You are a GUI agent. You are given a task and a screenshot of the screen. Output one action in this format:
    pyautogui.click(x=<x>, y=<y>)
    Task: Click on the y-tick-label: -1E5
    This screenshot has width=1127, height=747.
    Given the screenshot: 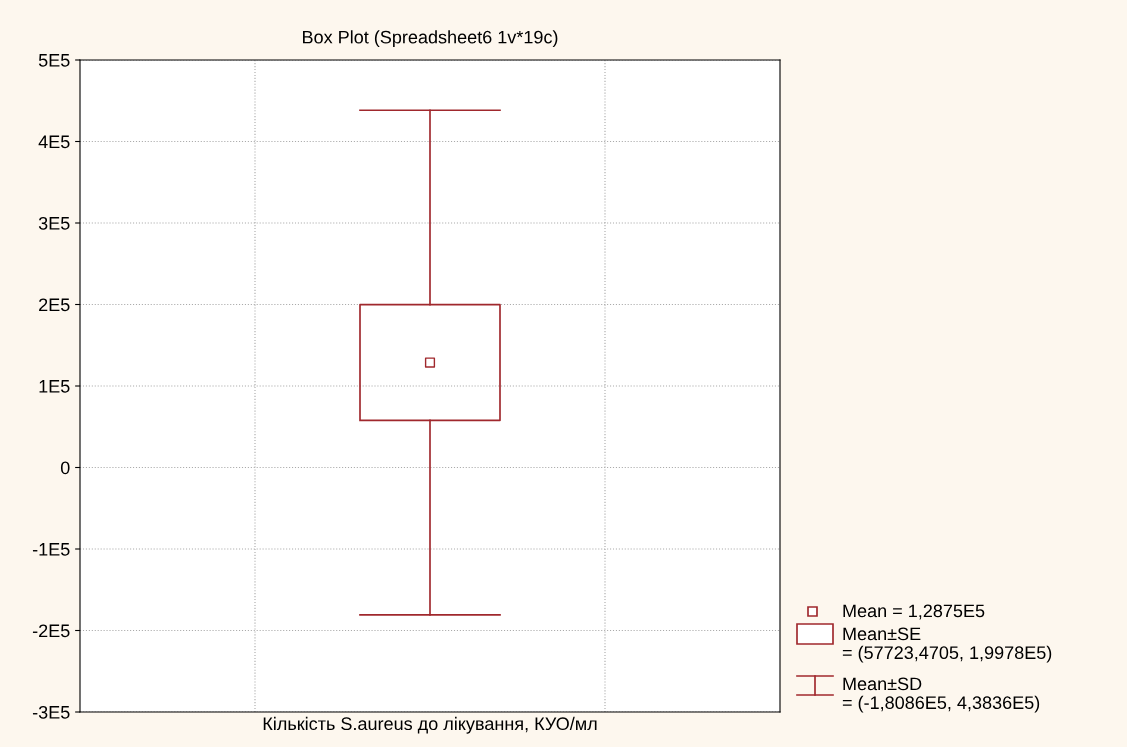 What is the action you would take?
    pyautogui.click(x=51, y=549)
    